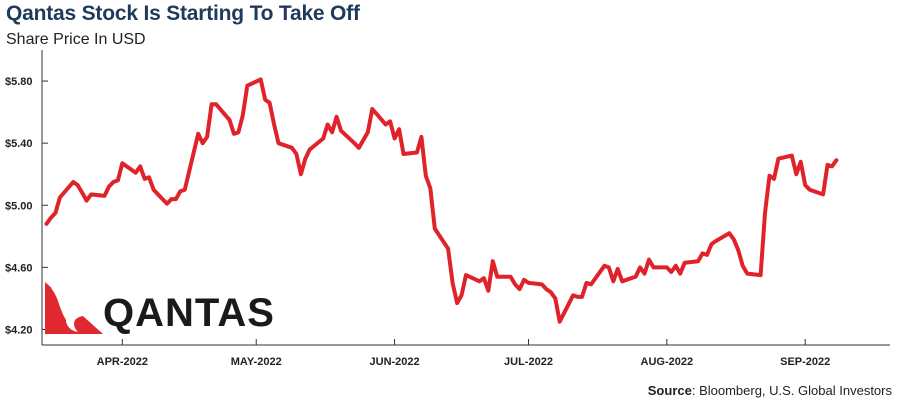 The width and height of the screenshot is (900, 404). I want to click on y-tick-label: $5.00, so click(19, 206).